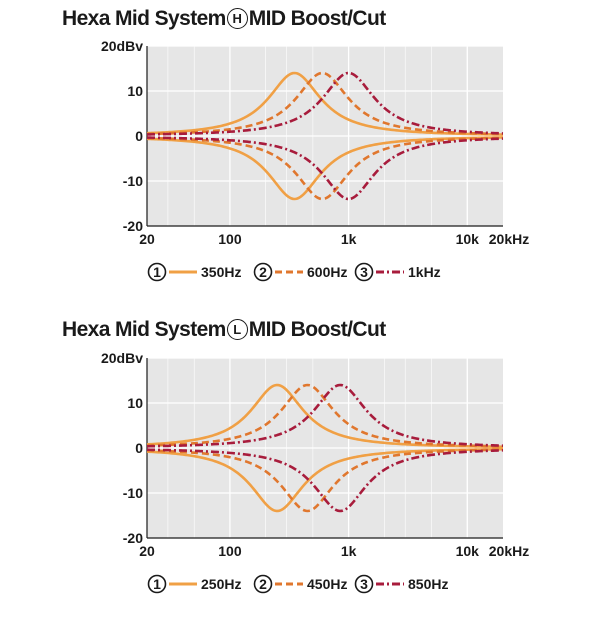 The image size is (600, 631). Describe the element at coordinates (424, 272) in the screenshot. I see `legend-label: 1kHz` at that location.